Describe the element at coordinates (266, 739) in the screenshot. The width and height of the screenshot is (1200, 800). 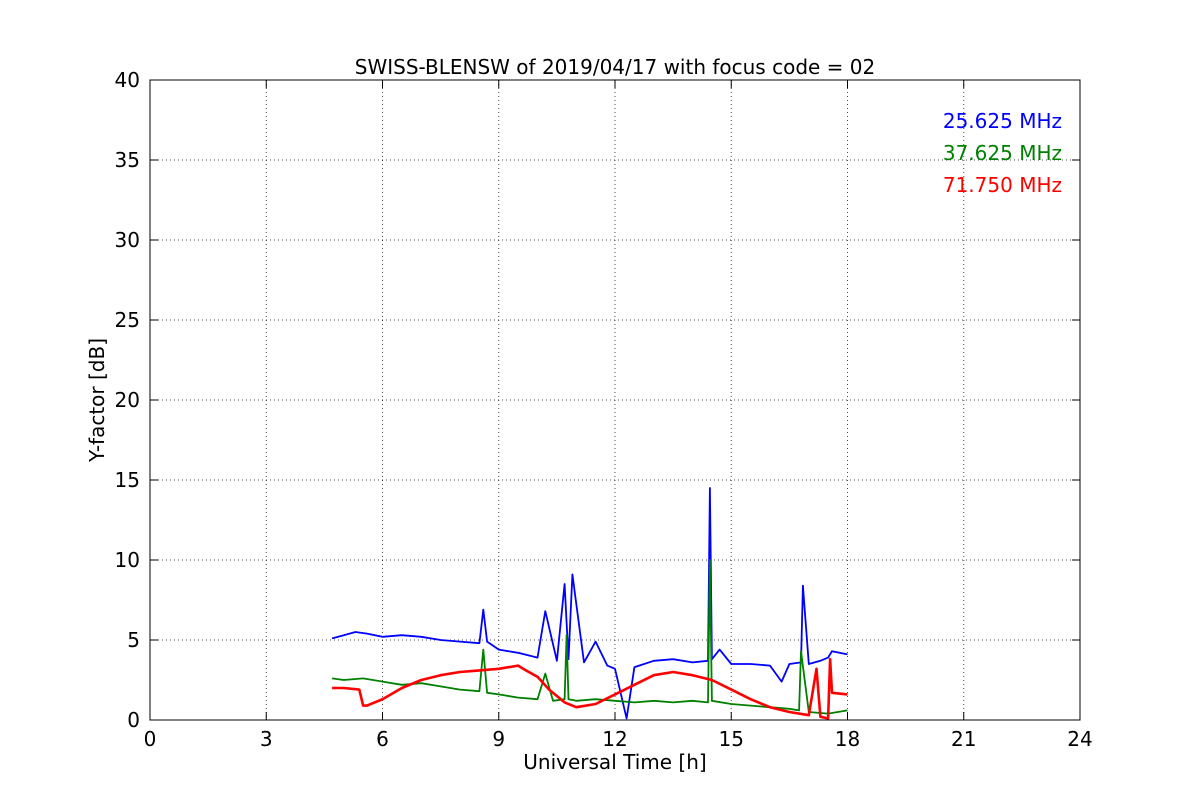
I see `x-tick-label: 3` at that location.